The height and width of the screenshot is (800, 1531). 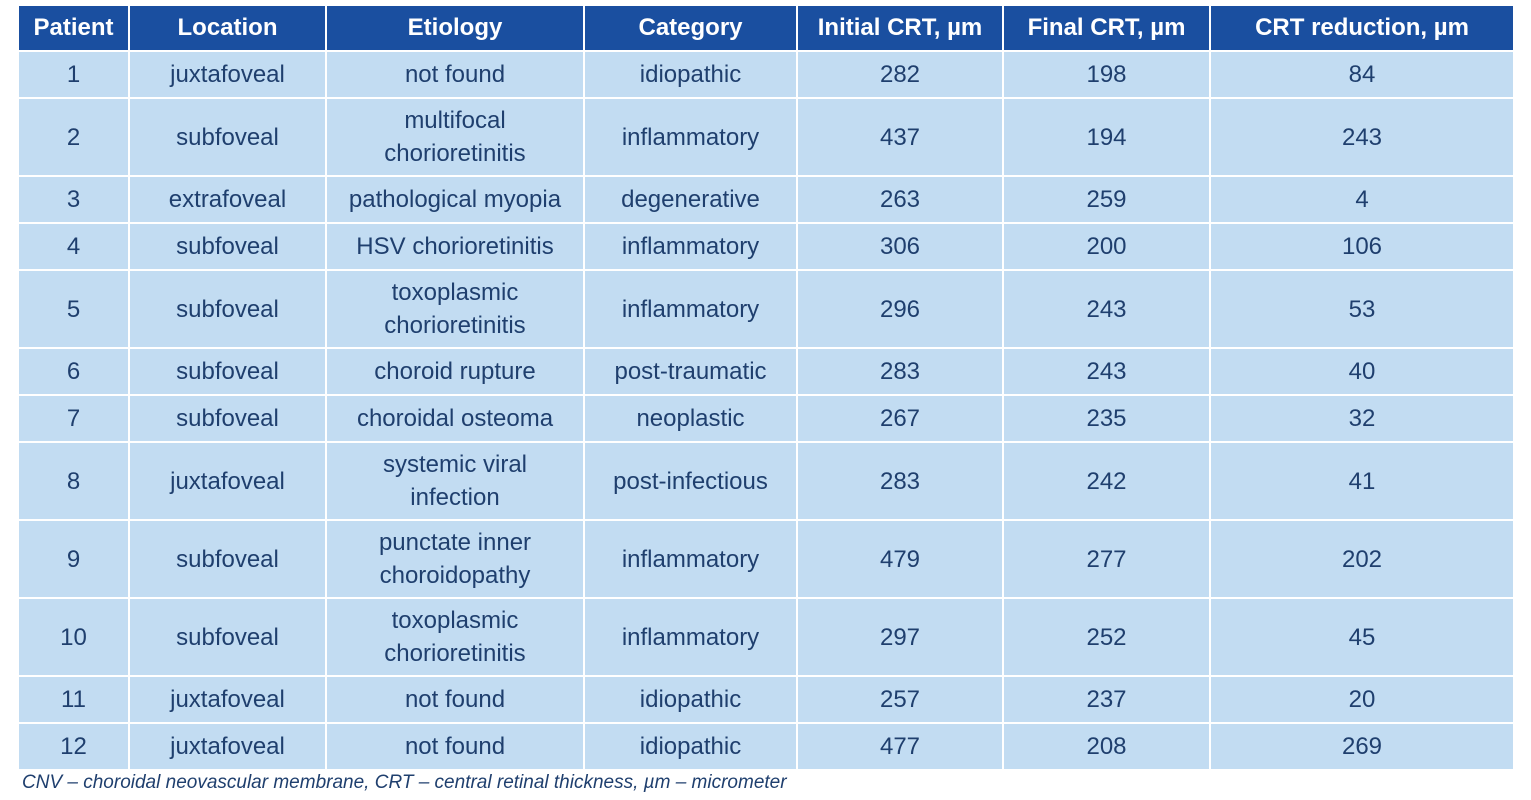 I want to click on cell-crt-reduction: 106, so click(x=1362, y=246).